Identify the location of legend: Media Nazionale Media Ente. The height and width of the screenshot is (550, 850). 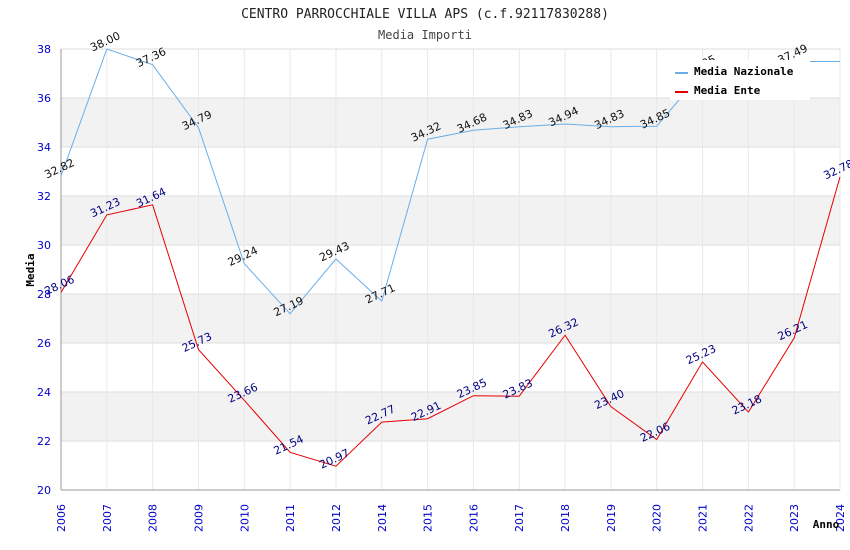
(740, 80).